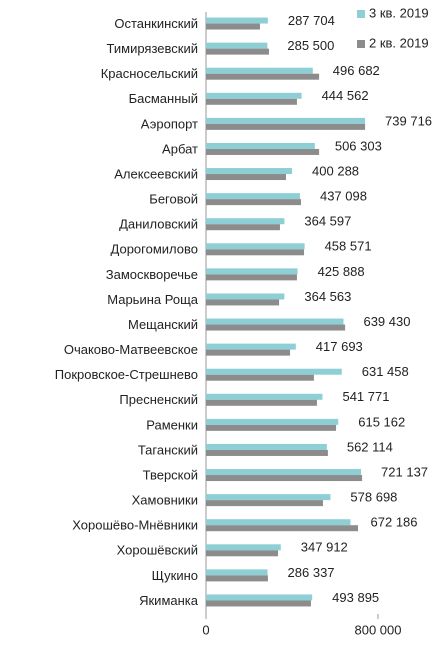  What do you see at coordinates (399, 42) in the screenshot?
I see `legend-label: 2 кв. 2019` at bounding box center [399, 42].